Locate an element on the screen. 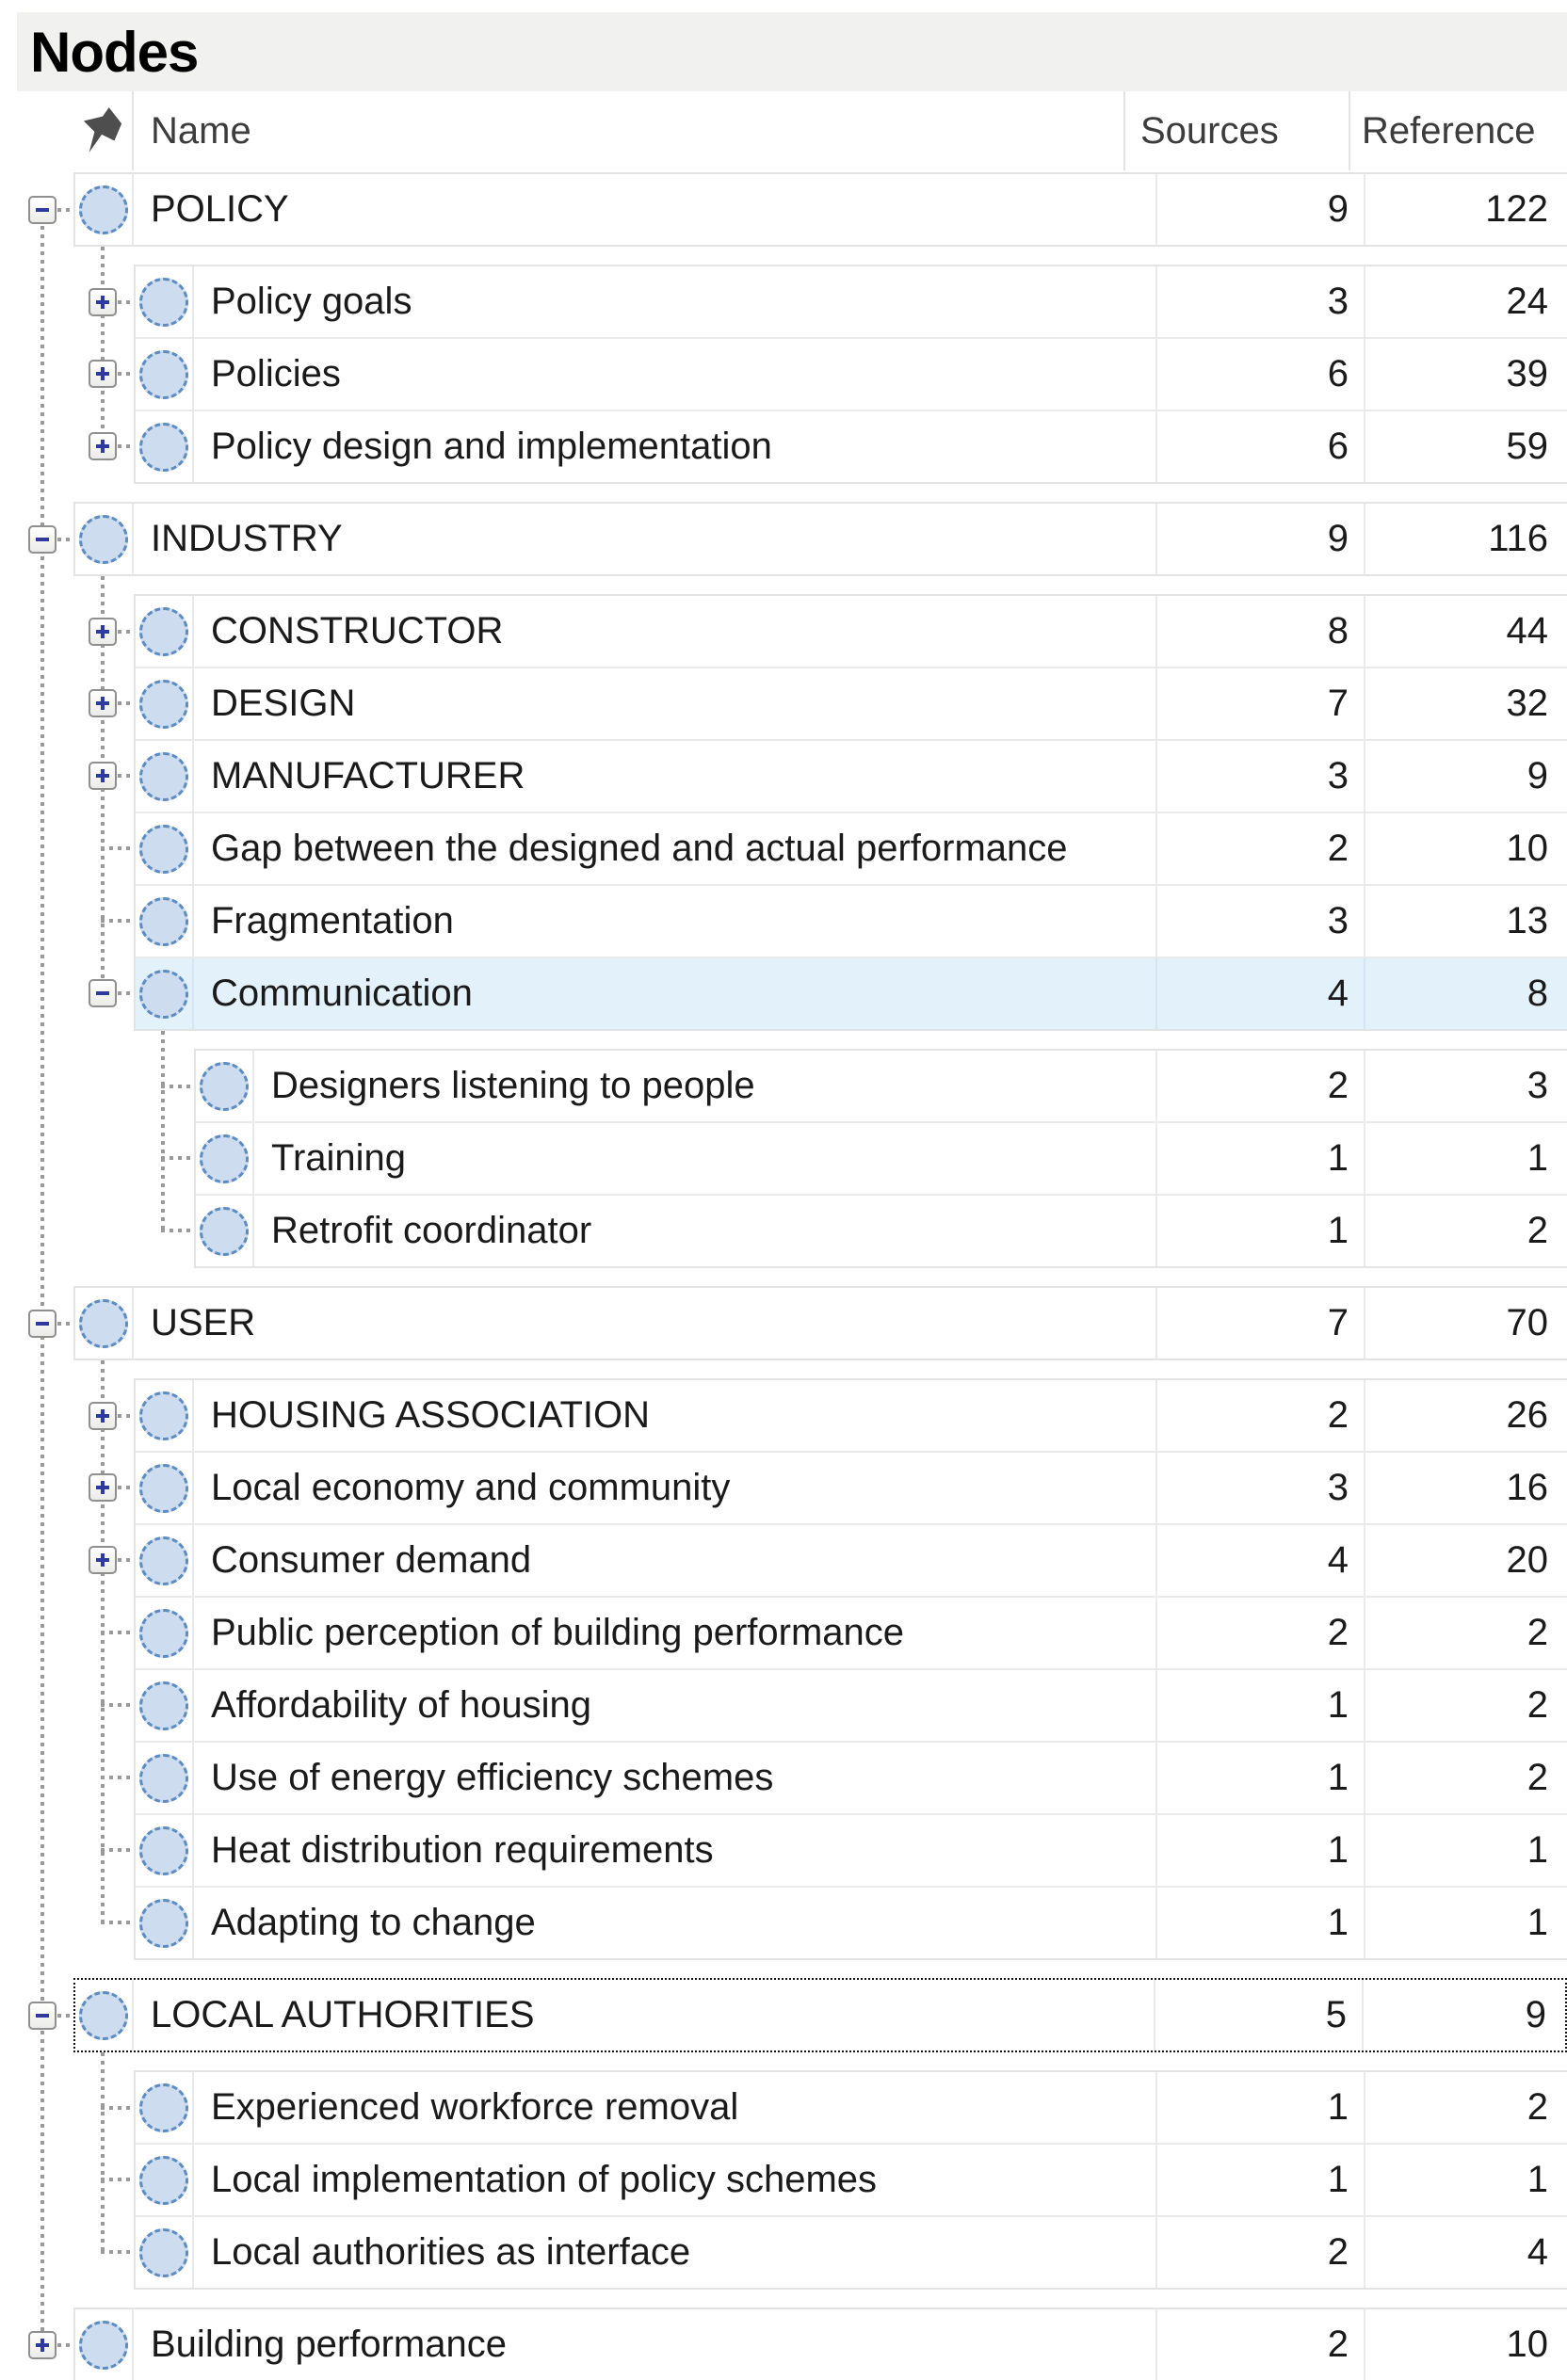 This screenshot has width=1567, height=2380. table-row: Local authorities as interface 2 4 is located at coordinates (851, 2251).